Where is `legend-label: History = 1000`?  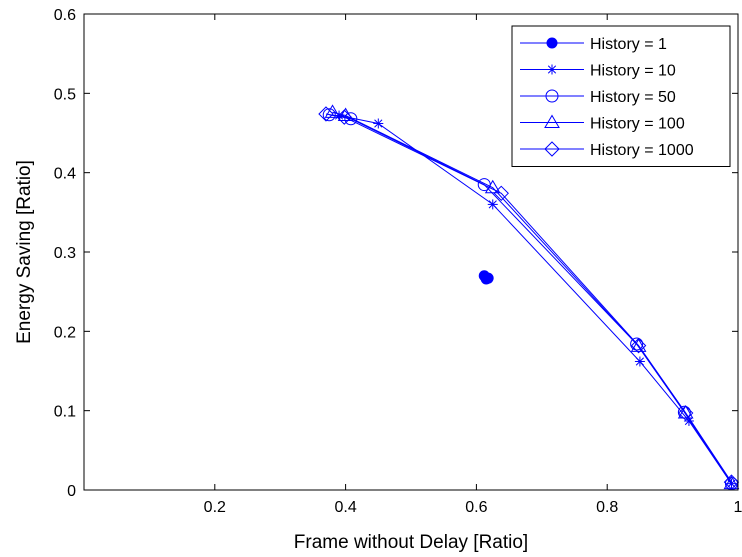 legend-label: History = 1000 is located at coordinates (642, 150).